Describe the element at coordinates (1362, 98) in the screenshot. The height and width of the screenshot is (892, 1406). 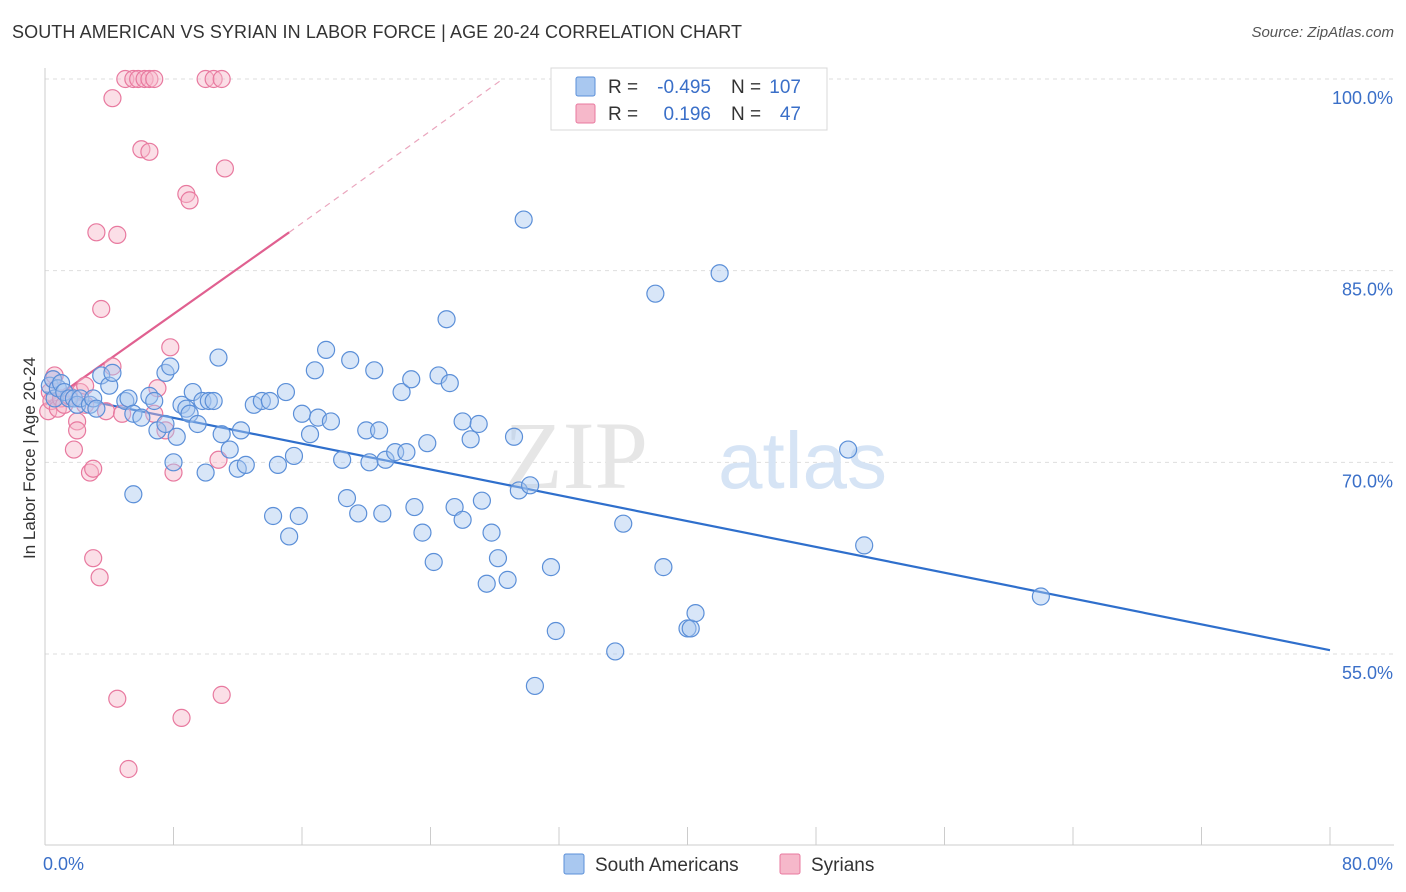
I see `y-tick-label-0: 100.0%` at that location.